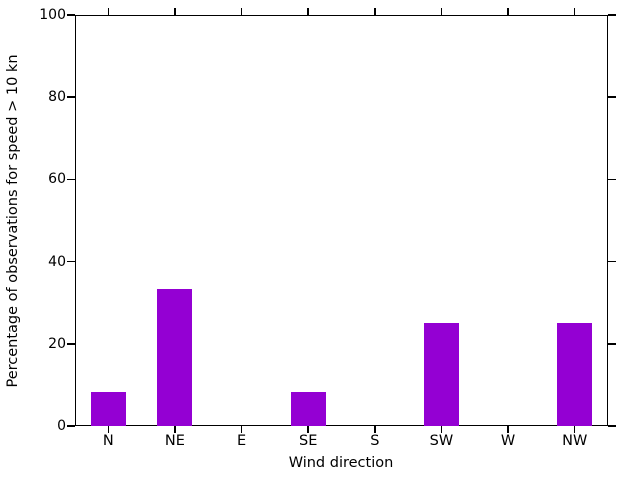 The image size is (640, 480). What do you see at coordinates (308, 441) in the screenshot?
I see `x-tick-label-SE: SE` at bounding box center [308, 441].